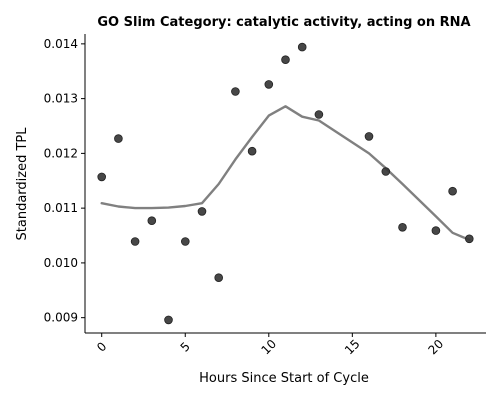  I want to click on y-tick-label: 0.013, so click(61, 99).